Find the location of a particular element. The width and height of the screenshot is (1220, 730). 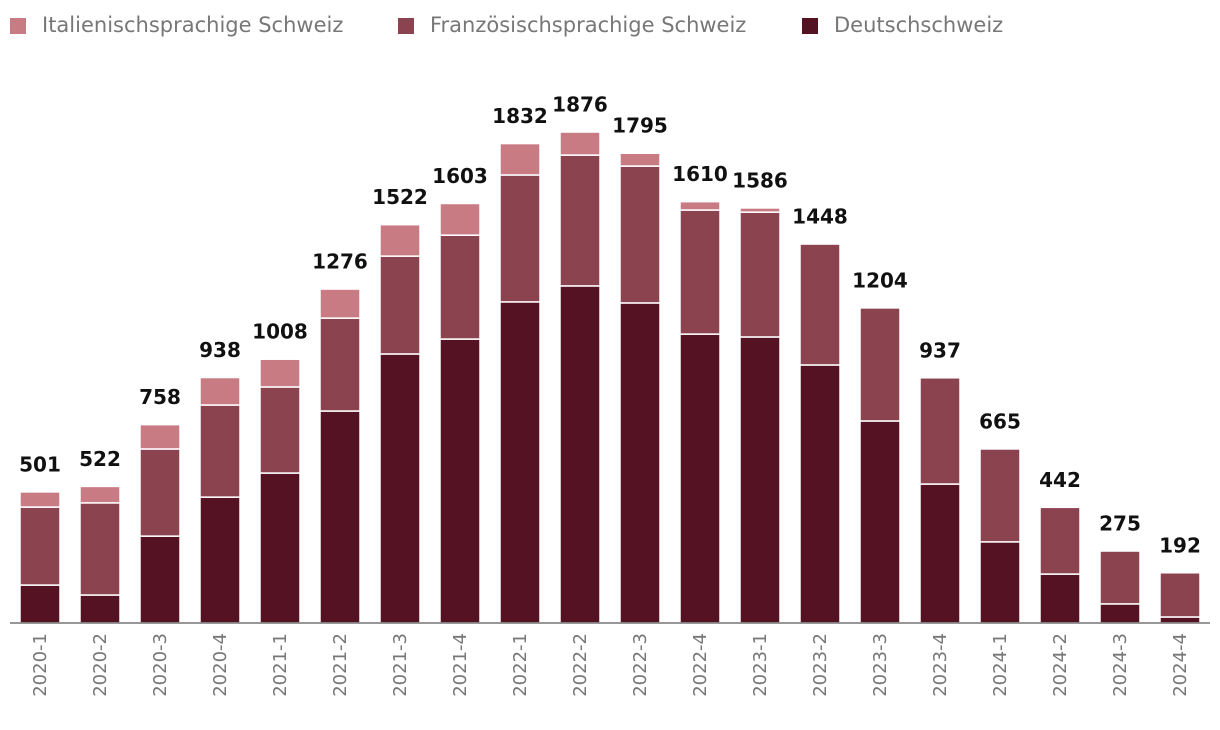

legend-label: Deutschschweiz is located at coordinates (918, 25).